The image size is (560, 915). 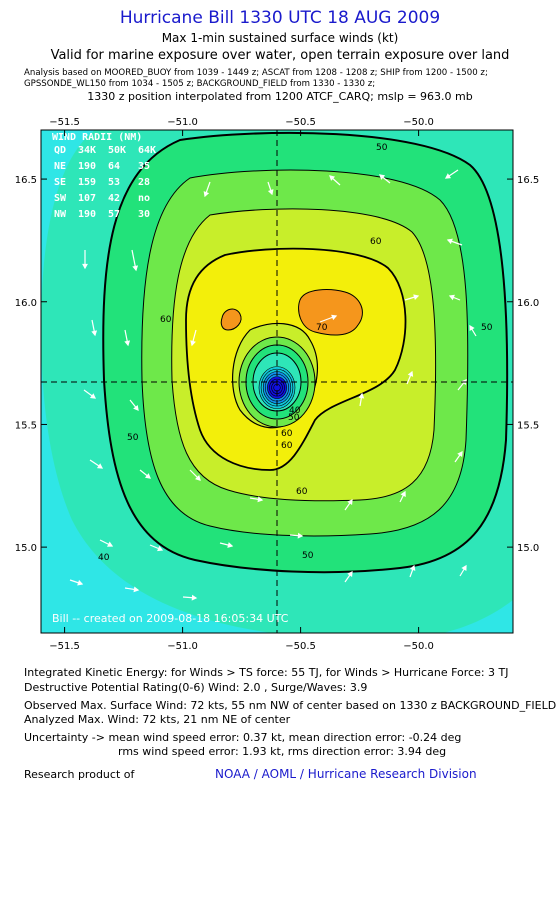 What do you see at coordinates (114, 166) in the screenshot?
I see `wind-radii-cell: 64` at bounding box center [114, 166].